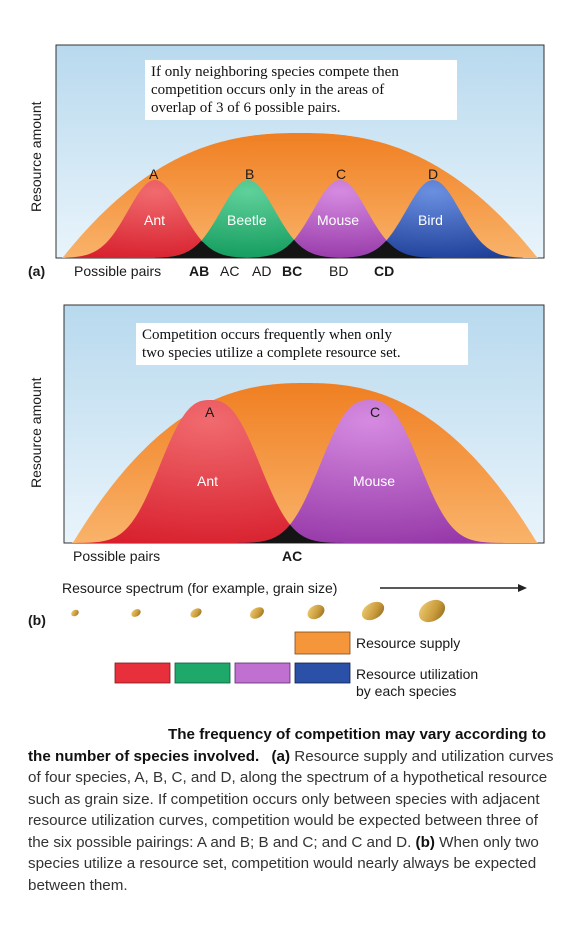 This screenshot has width=587, height=930. What do you see at coordinates (201, 249) in the screenshot?
I see `overlap-ab-fill` at bounding box center [201, 249].